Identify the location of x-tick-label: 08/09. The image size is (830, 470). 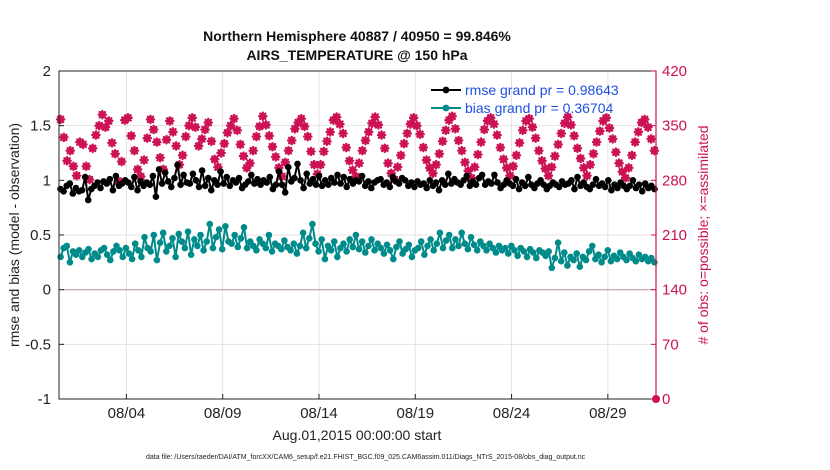
(223, 413).